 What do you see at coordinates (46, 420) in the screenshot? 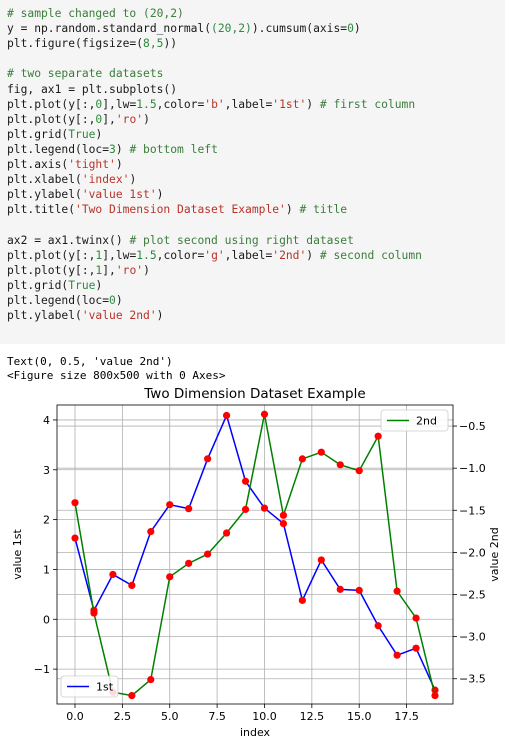
I see `y-left-tick-label: 4` at bounding box center [46, 420].